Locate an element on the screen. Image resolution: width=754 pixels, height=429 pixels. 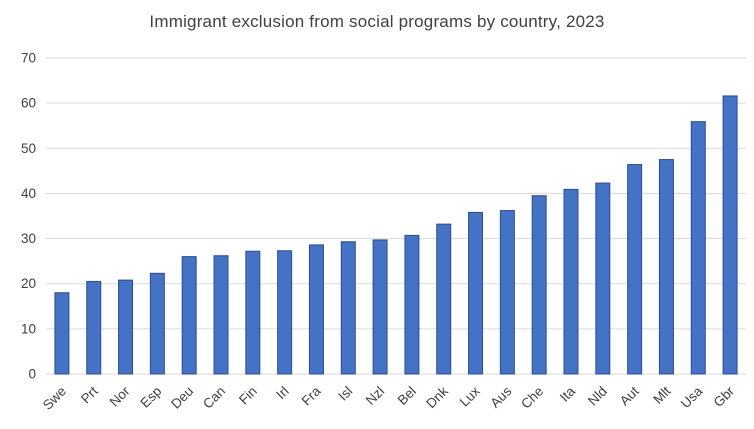
x-axis-tick-label: Fin is located at coordinates (248, 396).